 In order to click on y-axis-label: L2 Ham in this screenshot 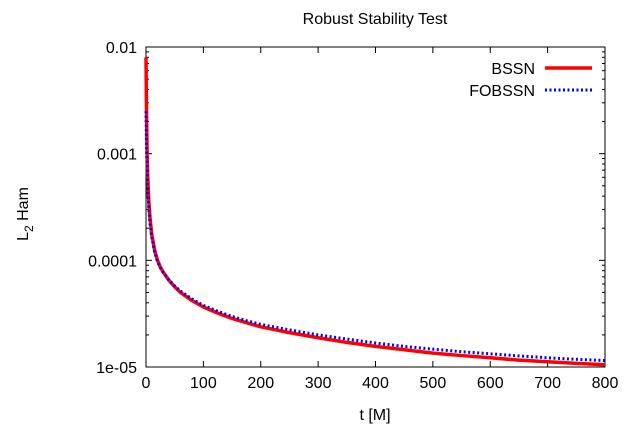, I will do `click(25, 214)`.